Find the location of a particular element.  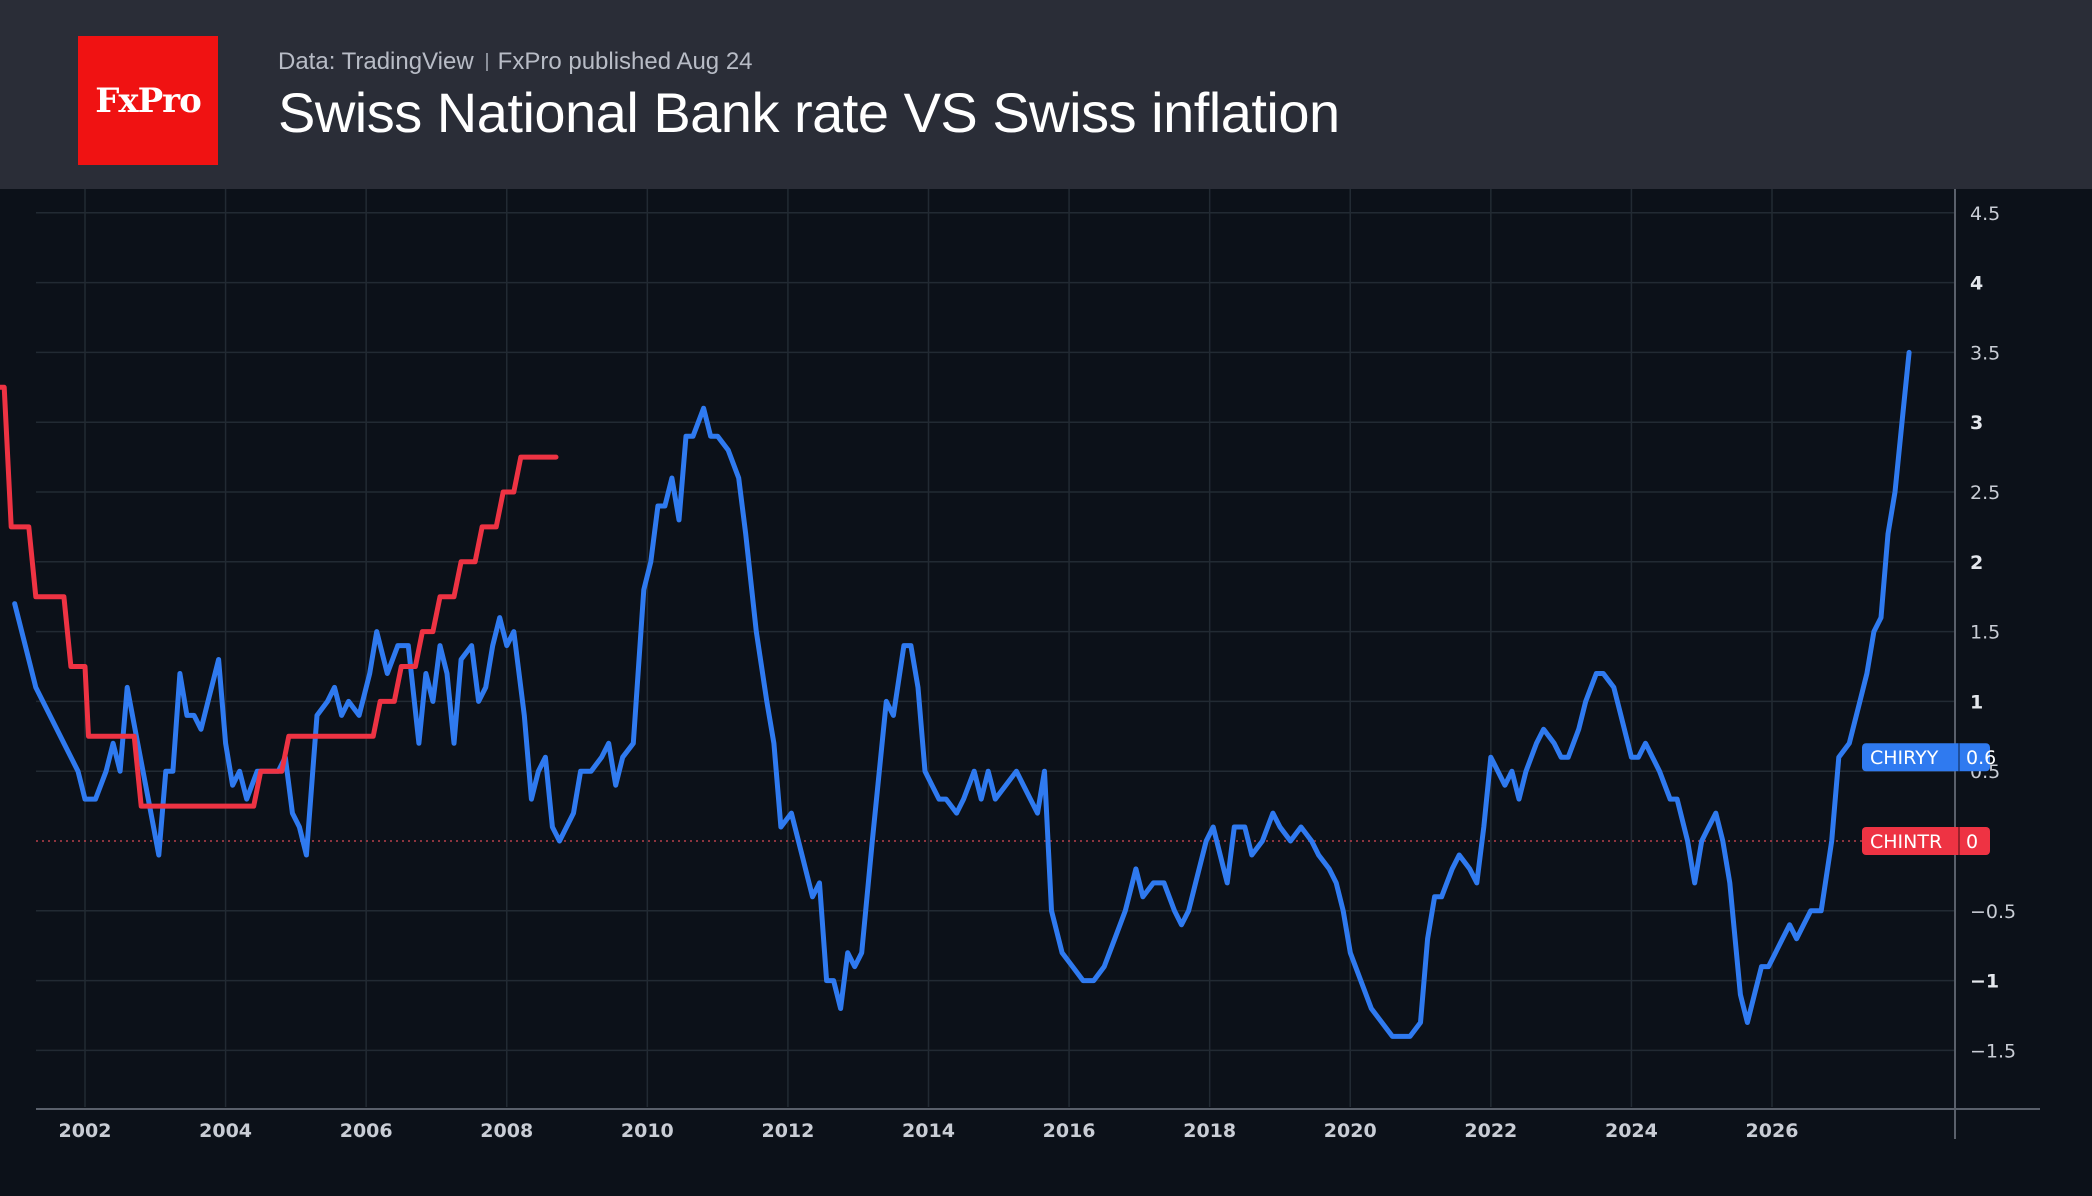

logo-text: FxPro is located at coordinates (148, 100).